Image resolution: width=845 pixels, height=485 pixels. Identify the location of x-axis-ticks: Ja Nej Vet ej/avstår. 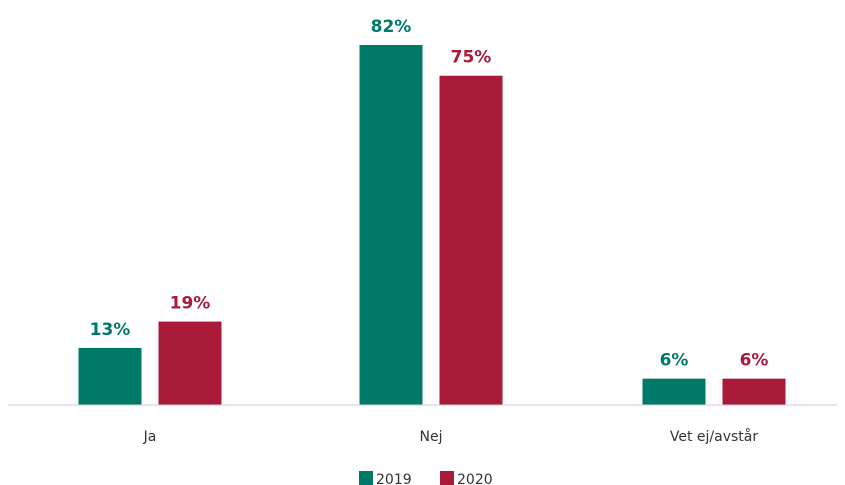
(451, 436).